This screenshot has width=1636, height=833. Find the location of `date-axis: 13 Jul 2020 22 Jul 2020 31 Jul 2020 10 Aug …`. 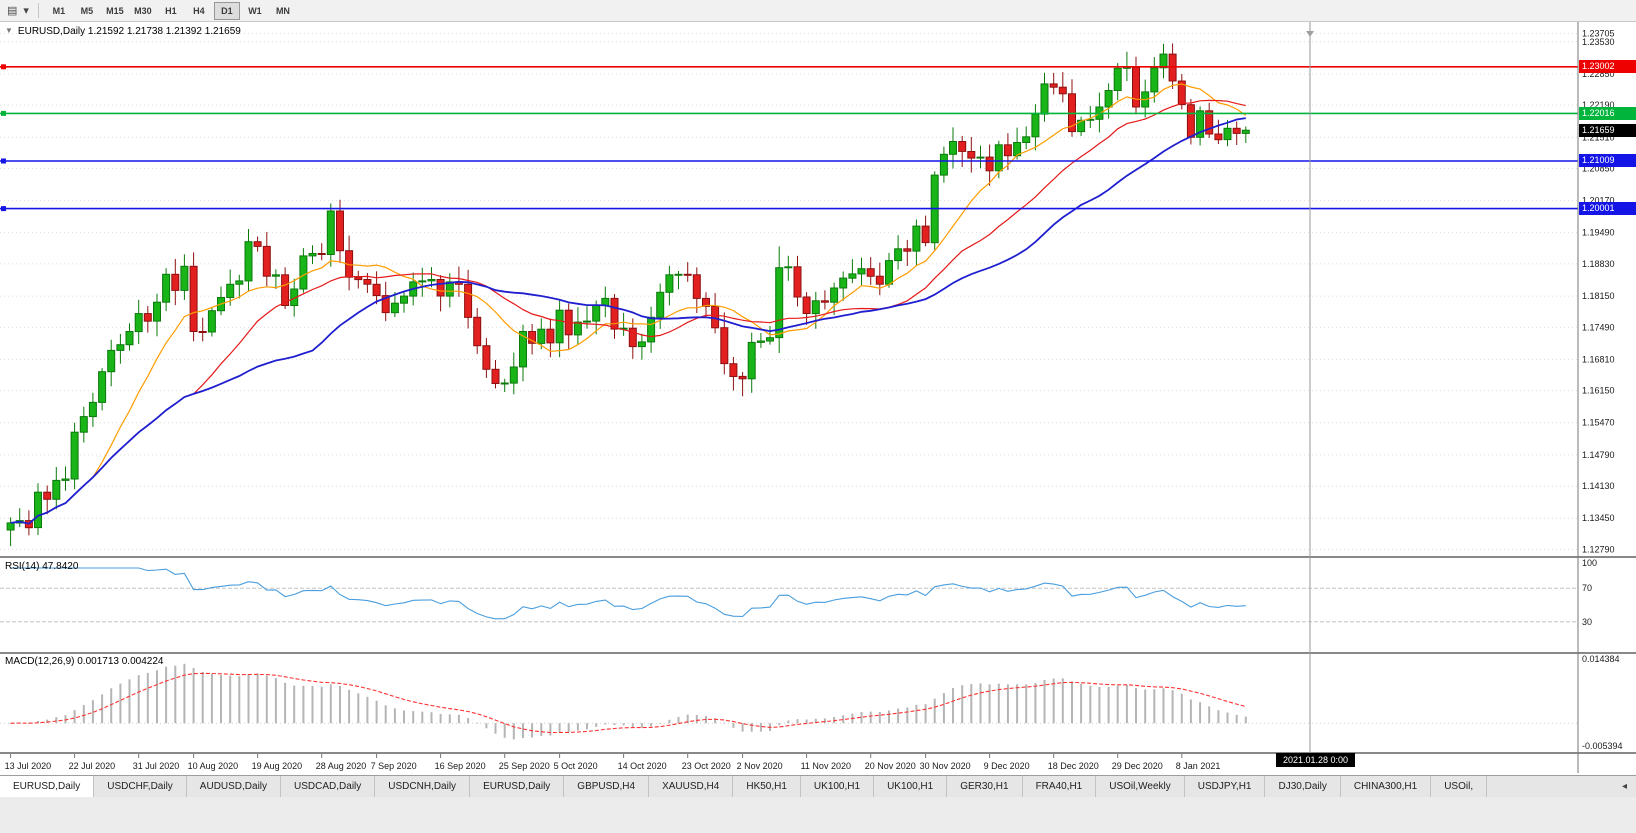

date-axis: 13 Jul 2020 22 Jul 2020 31 Jul 2020 10 Aug … is located at coordinates (613, 762).